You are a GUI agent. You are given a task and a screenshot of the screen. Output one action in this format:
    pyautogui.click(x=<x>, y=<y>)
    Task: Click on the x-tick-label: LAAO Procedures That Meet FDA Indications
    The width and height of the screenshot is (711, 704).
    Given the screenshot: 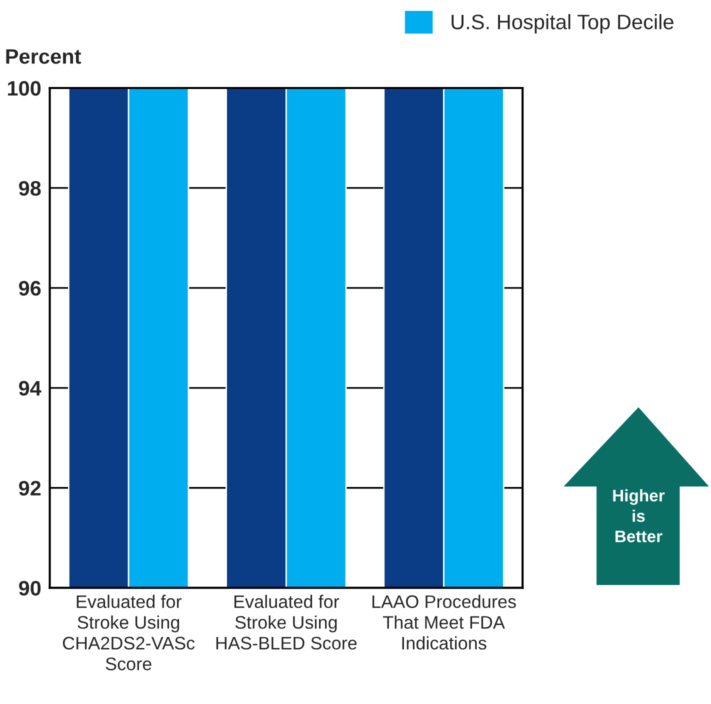 What is the action you would take?
    pyautogui.click(x=444, y=622)
    